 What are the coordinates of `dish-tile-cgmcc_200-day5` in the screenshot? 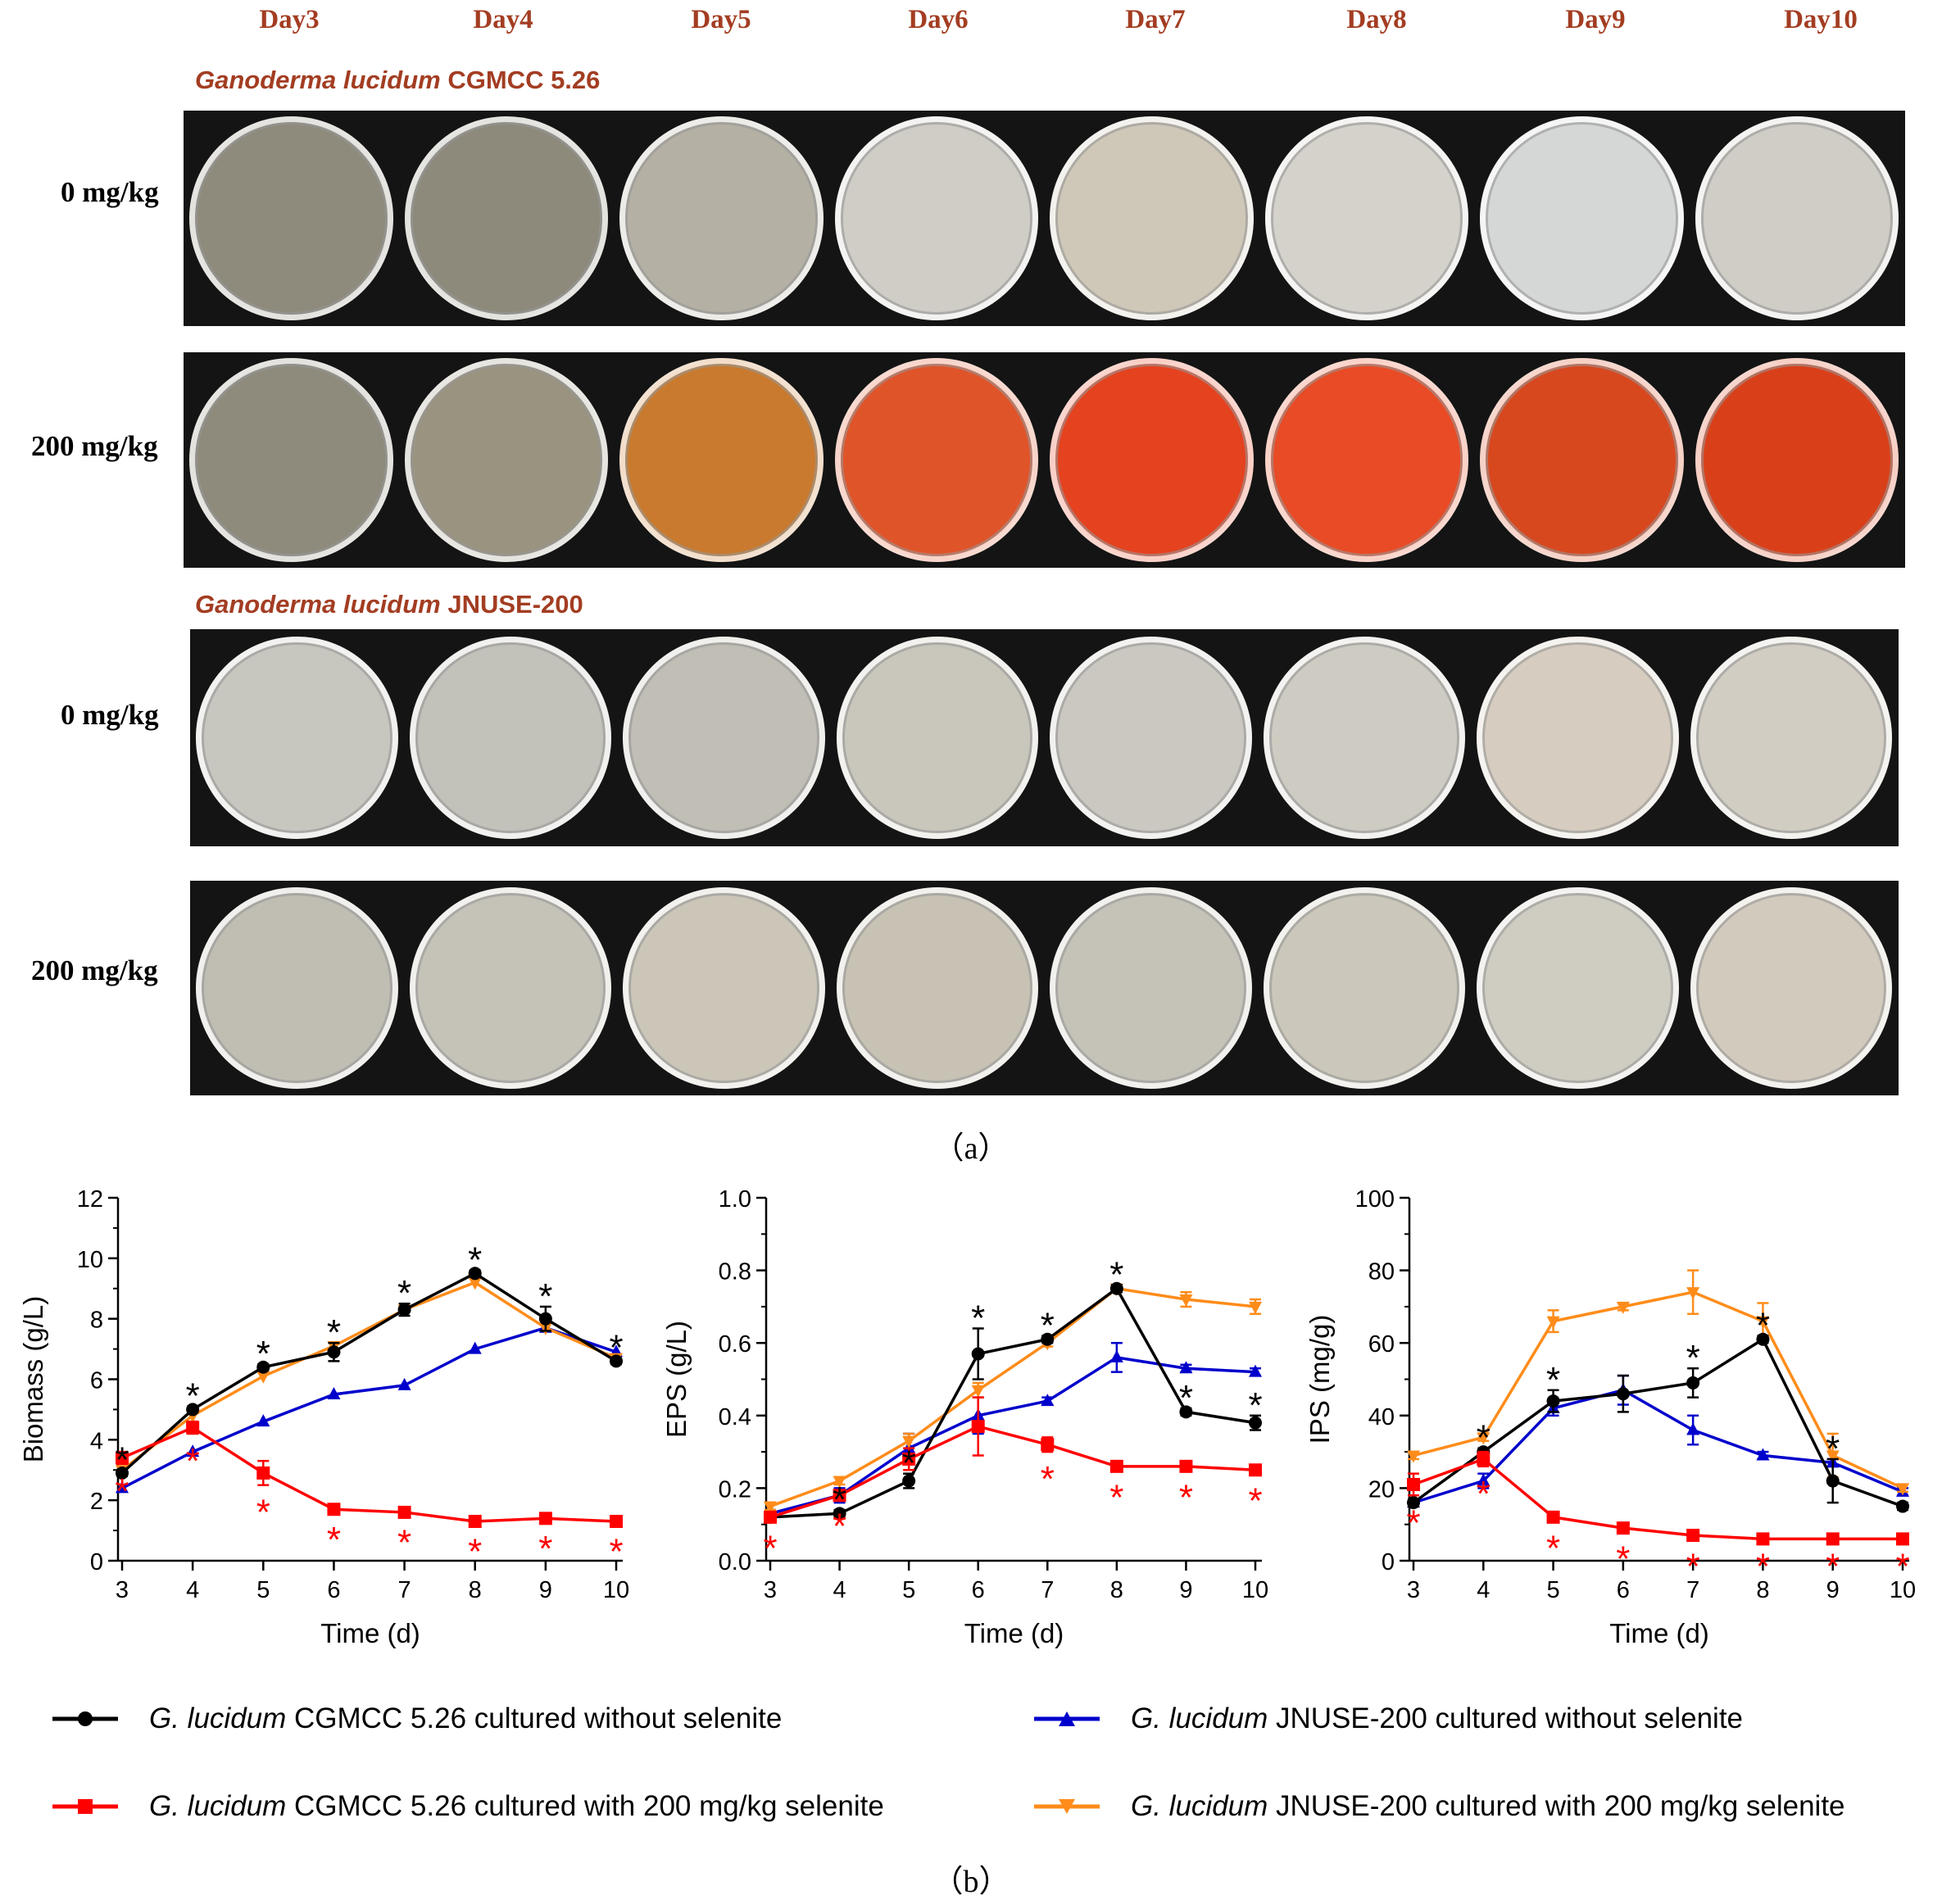 It's located at (722, 460).